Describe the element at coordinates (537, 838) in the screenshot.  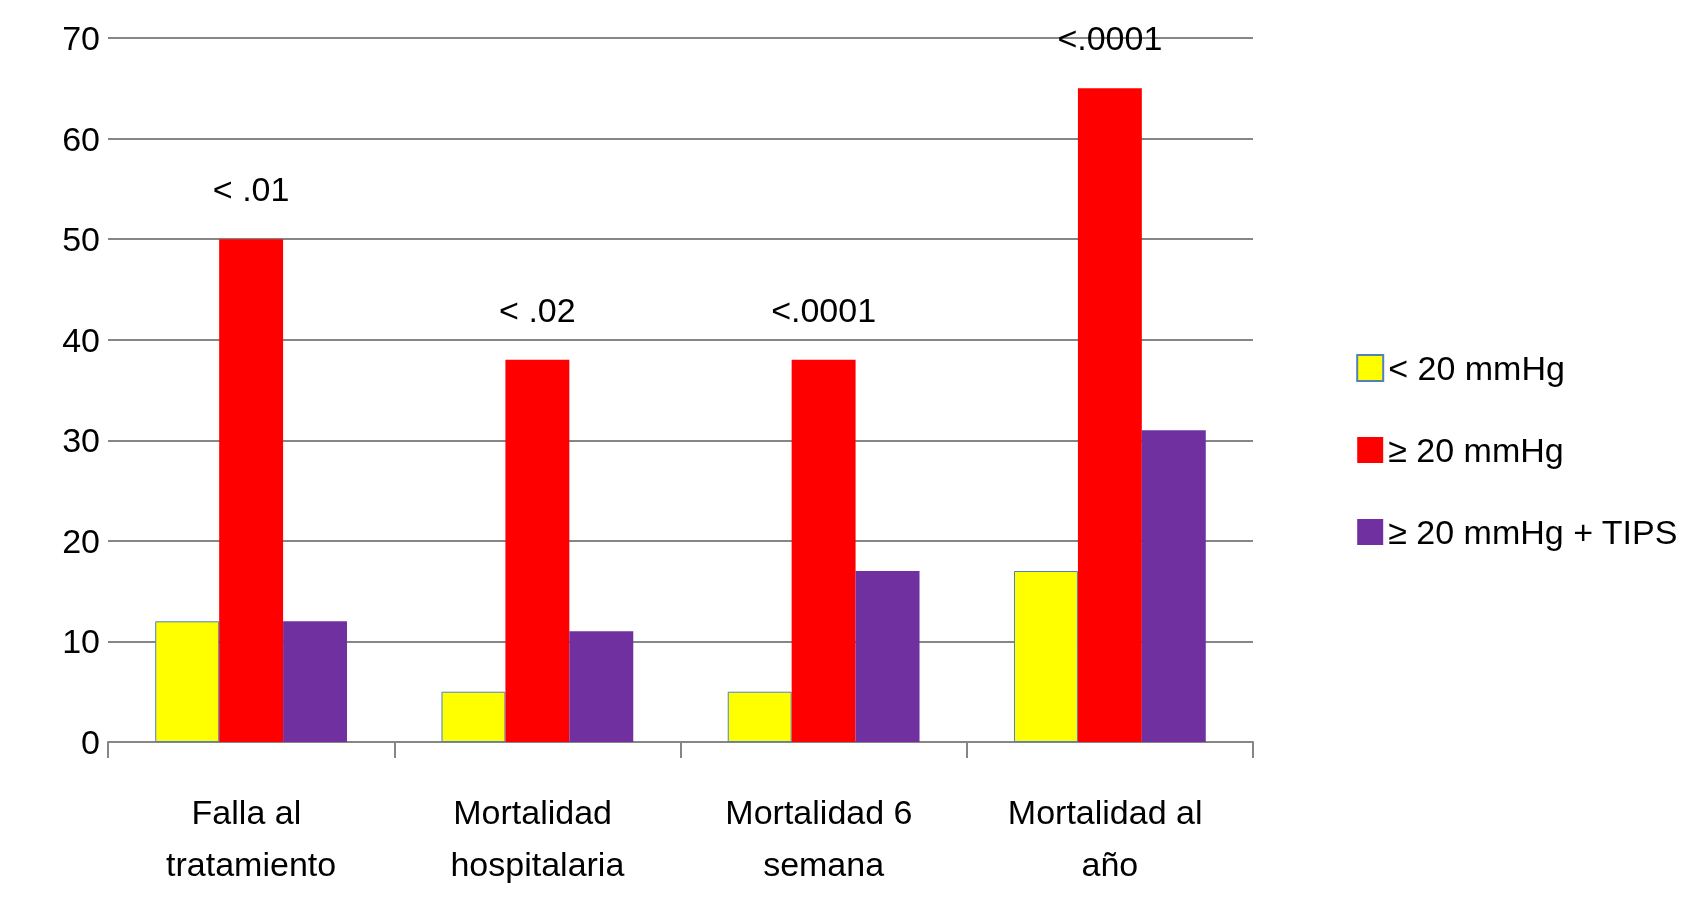
I see `x-tick-label: Mortalidad hospitalaria` at that location.